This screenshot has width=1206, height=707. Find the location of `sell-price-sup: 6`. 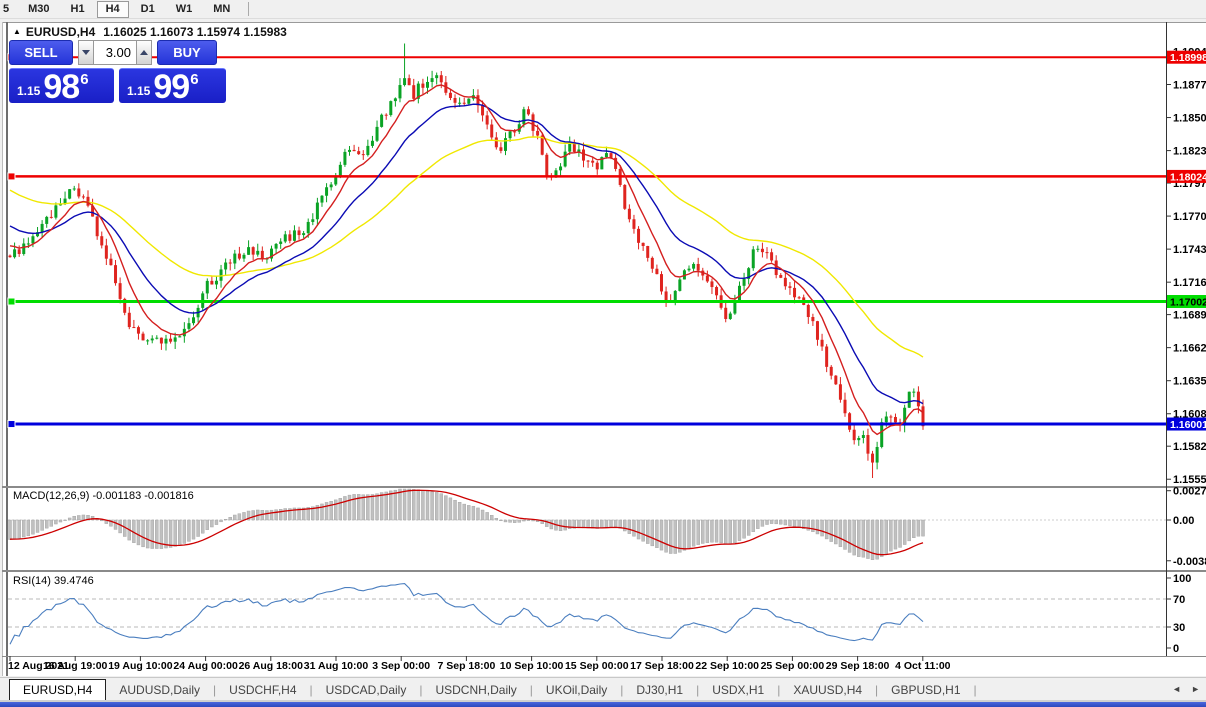

sell-price-sup: 6 is located at coordinates (84, 79).